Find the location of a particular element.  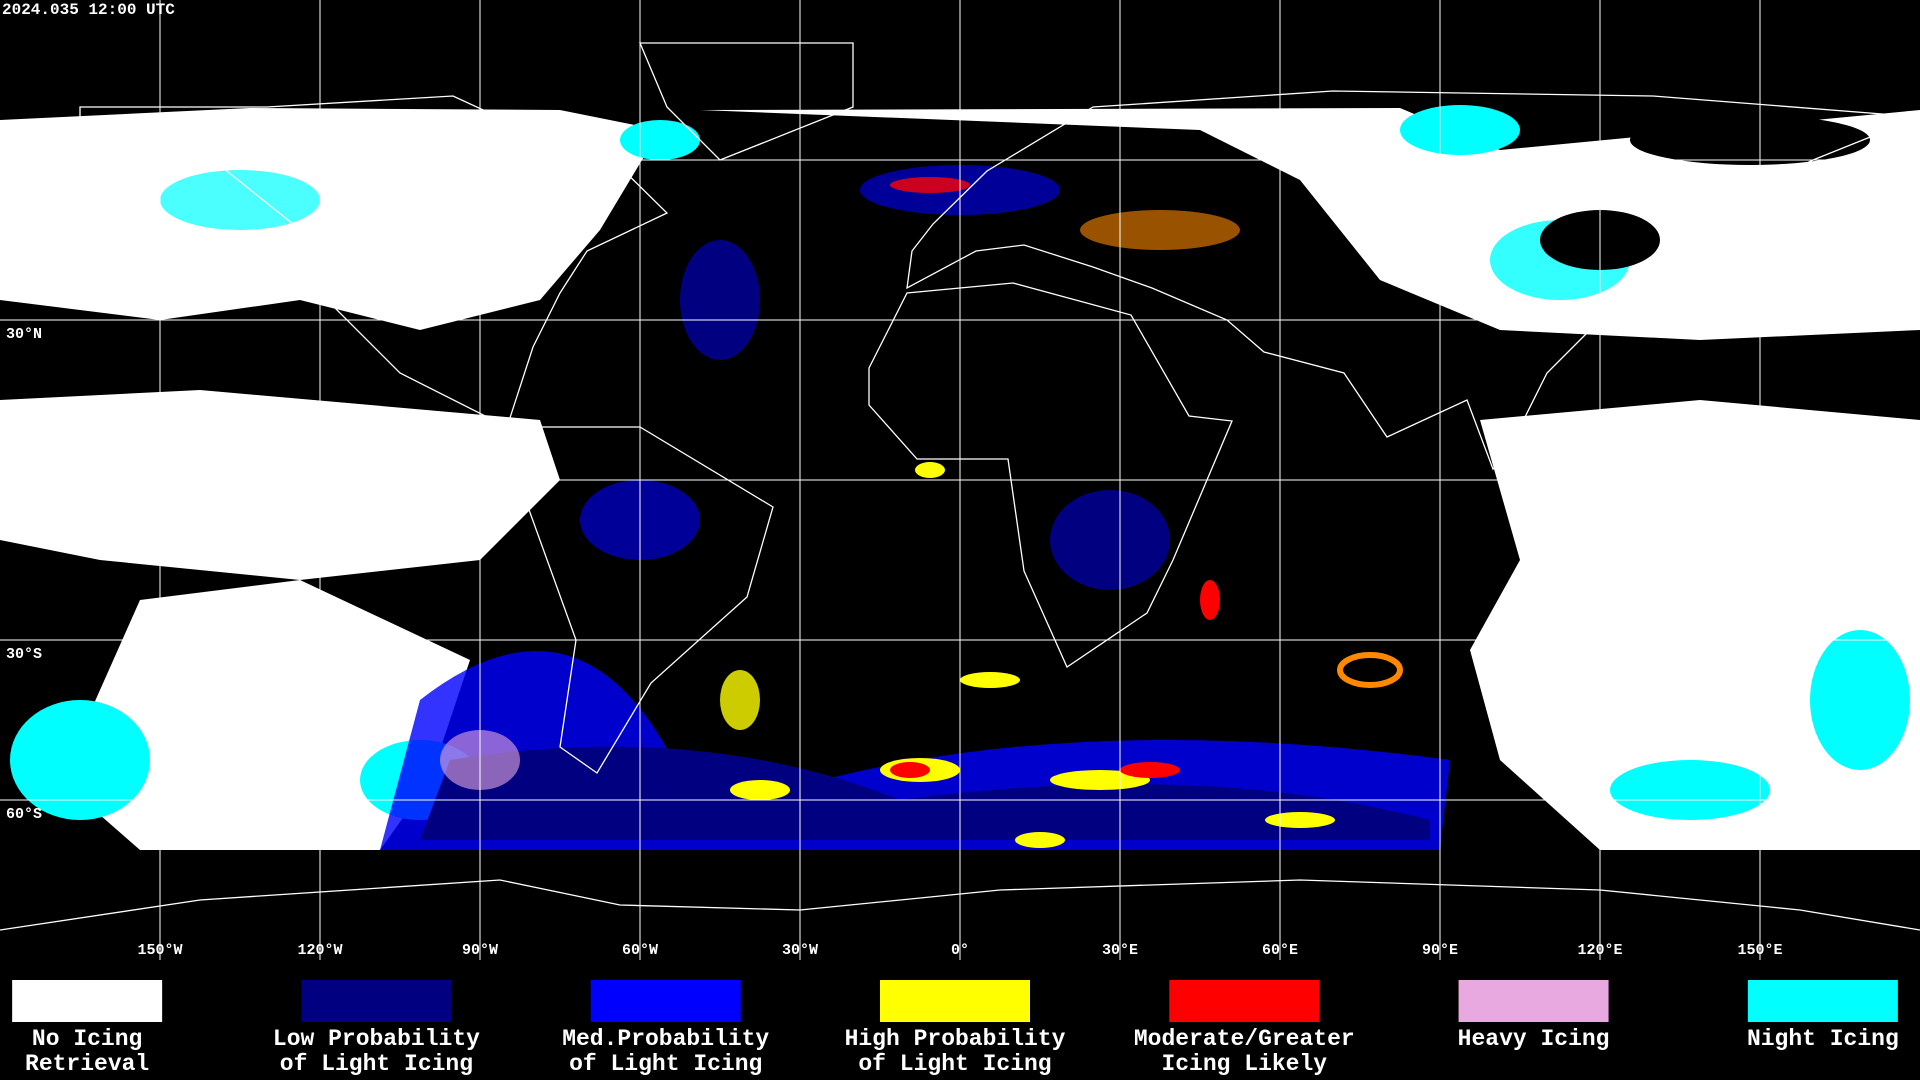

lon-label: 0° is located at coordinates (960, 950).